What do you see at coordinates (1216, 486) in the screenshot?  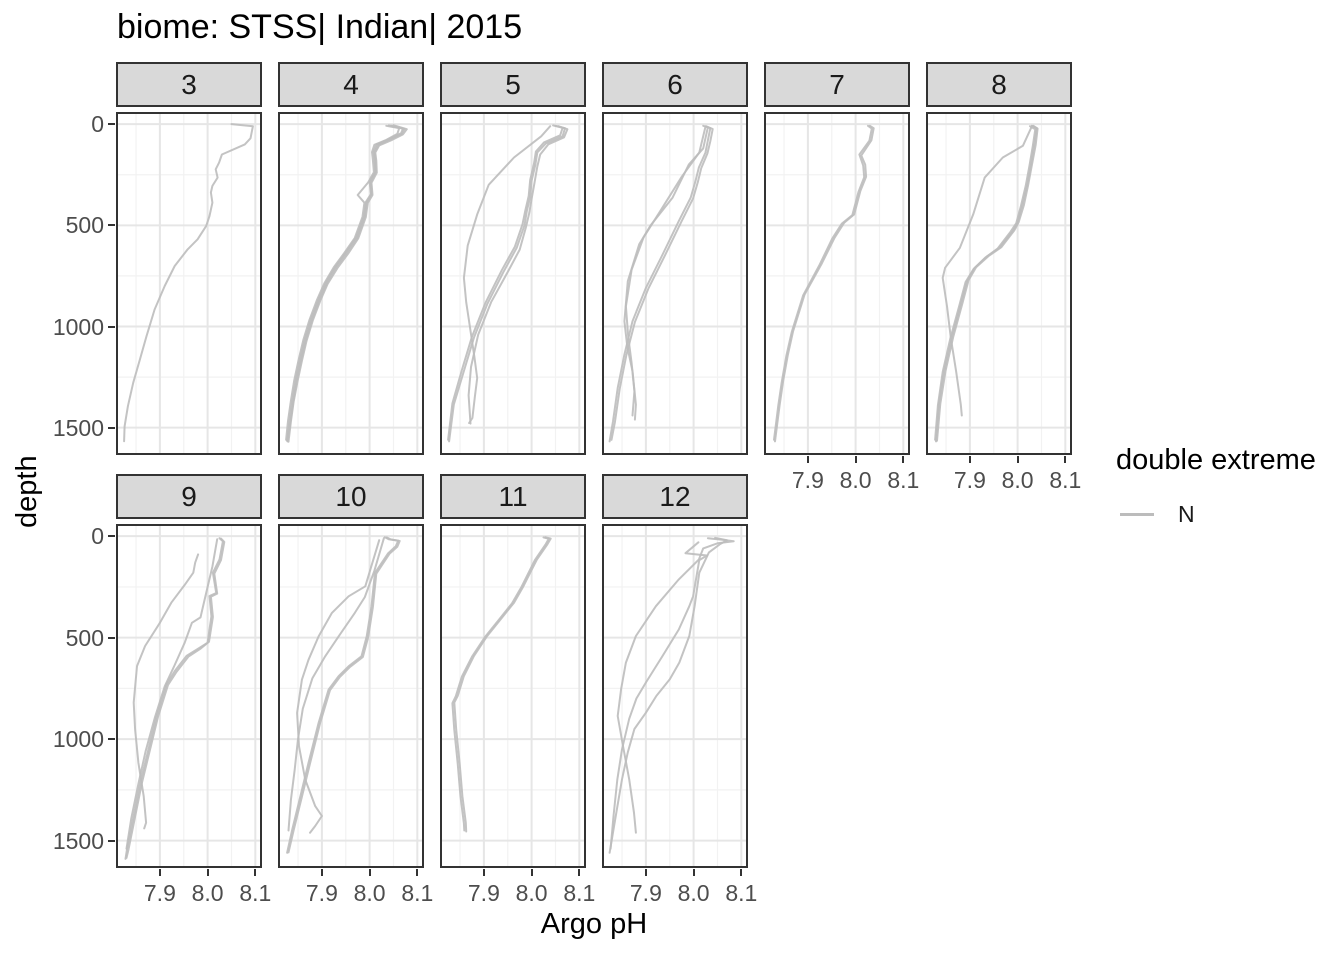 I see `legend: double extreme N` at bounding box center [1216, 486].